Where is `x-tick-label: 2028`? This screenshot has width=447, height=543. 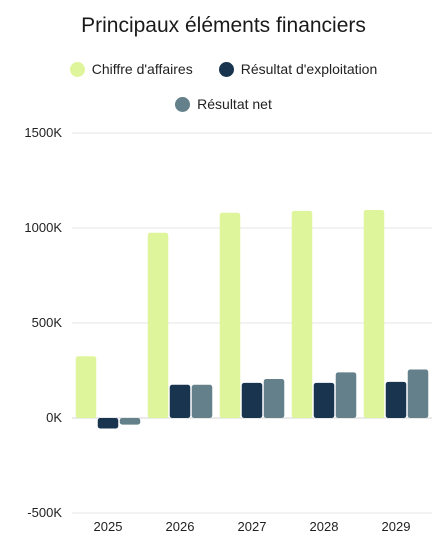
x-tick-label: 2028 is located at coordinates (324, 526).